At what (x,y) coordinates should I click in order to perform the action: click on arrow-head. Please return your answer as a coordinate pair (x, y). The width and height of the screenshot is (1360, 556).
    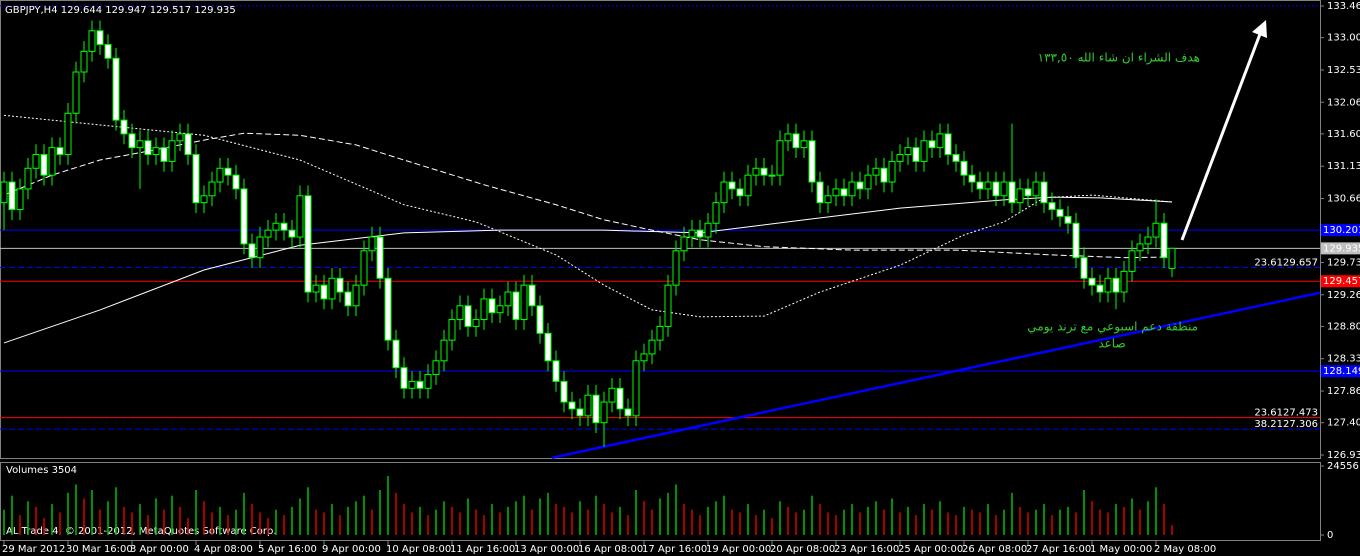
    Looking at the image, I should click on (1259, 29).